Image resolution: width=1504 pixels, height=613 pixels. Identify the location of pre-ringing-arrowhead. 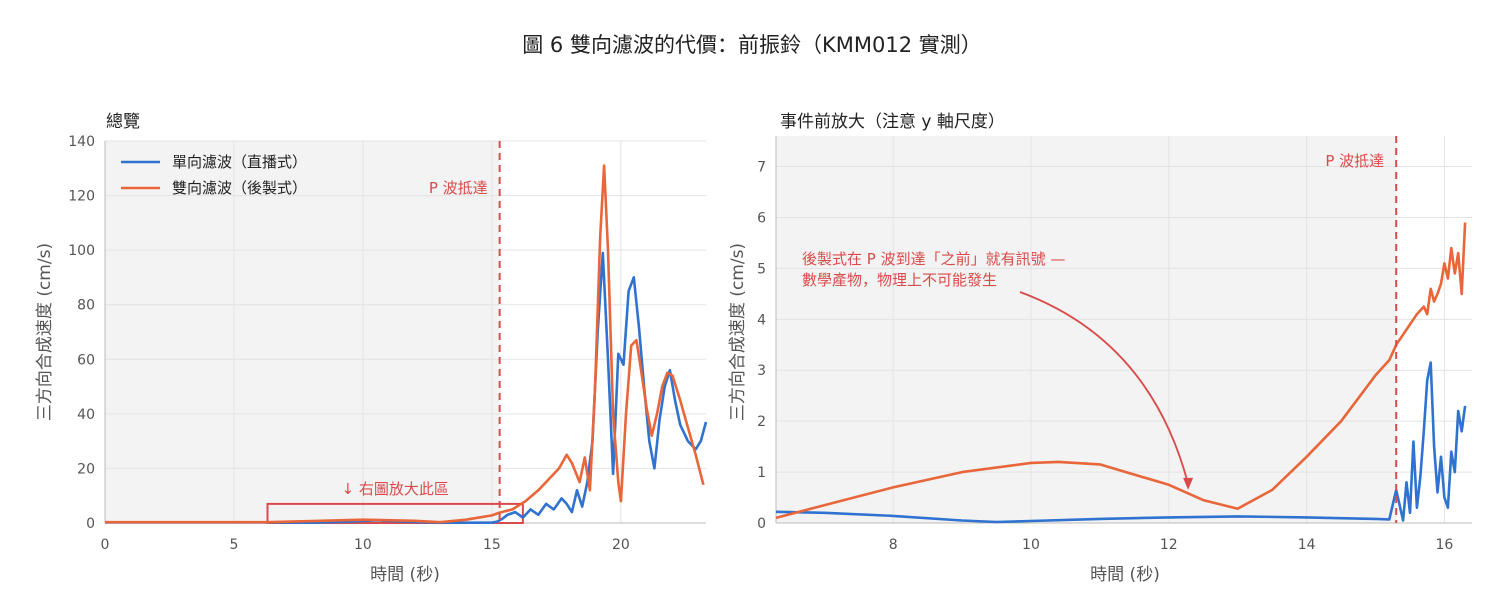
(1188, 483).